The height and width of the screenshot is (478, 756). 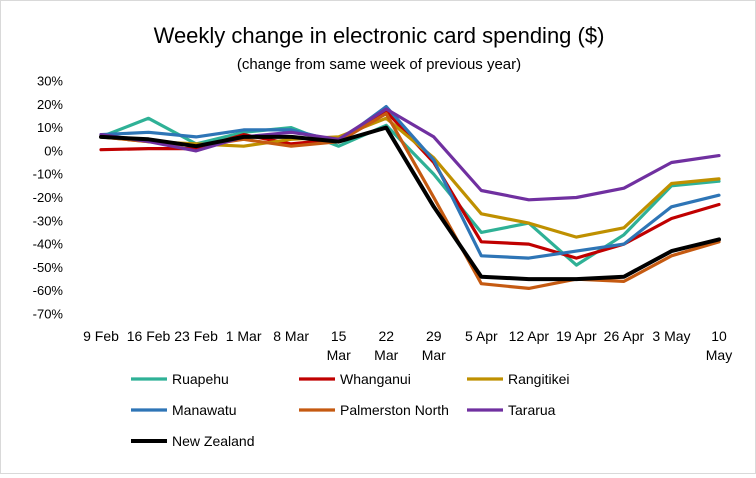 I want to click on legend-label: Palmerston North, so click(x=394, y=410).